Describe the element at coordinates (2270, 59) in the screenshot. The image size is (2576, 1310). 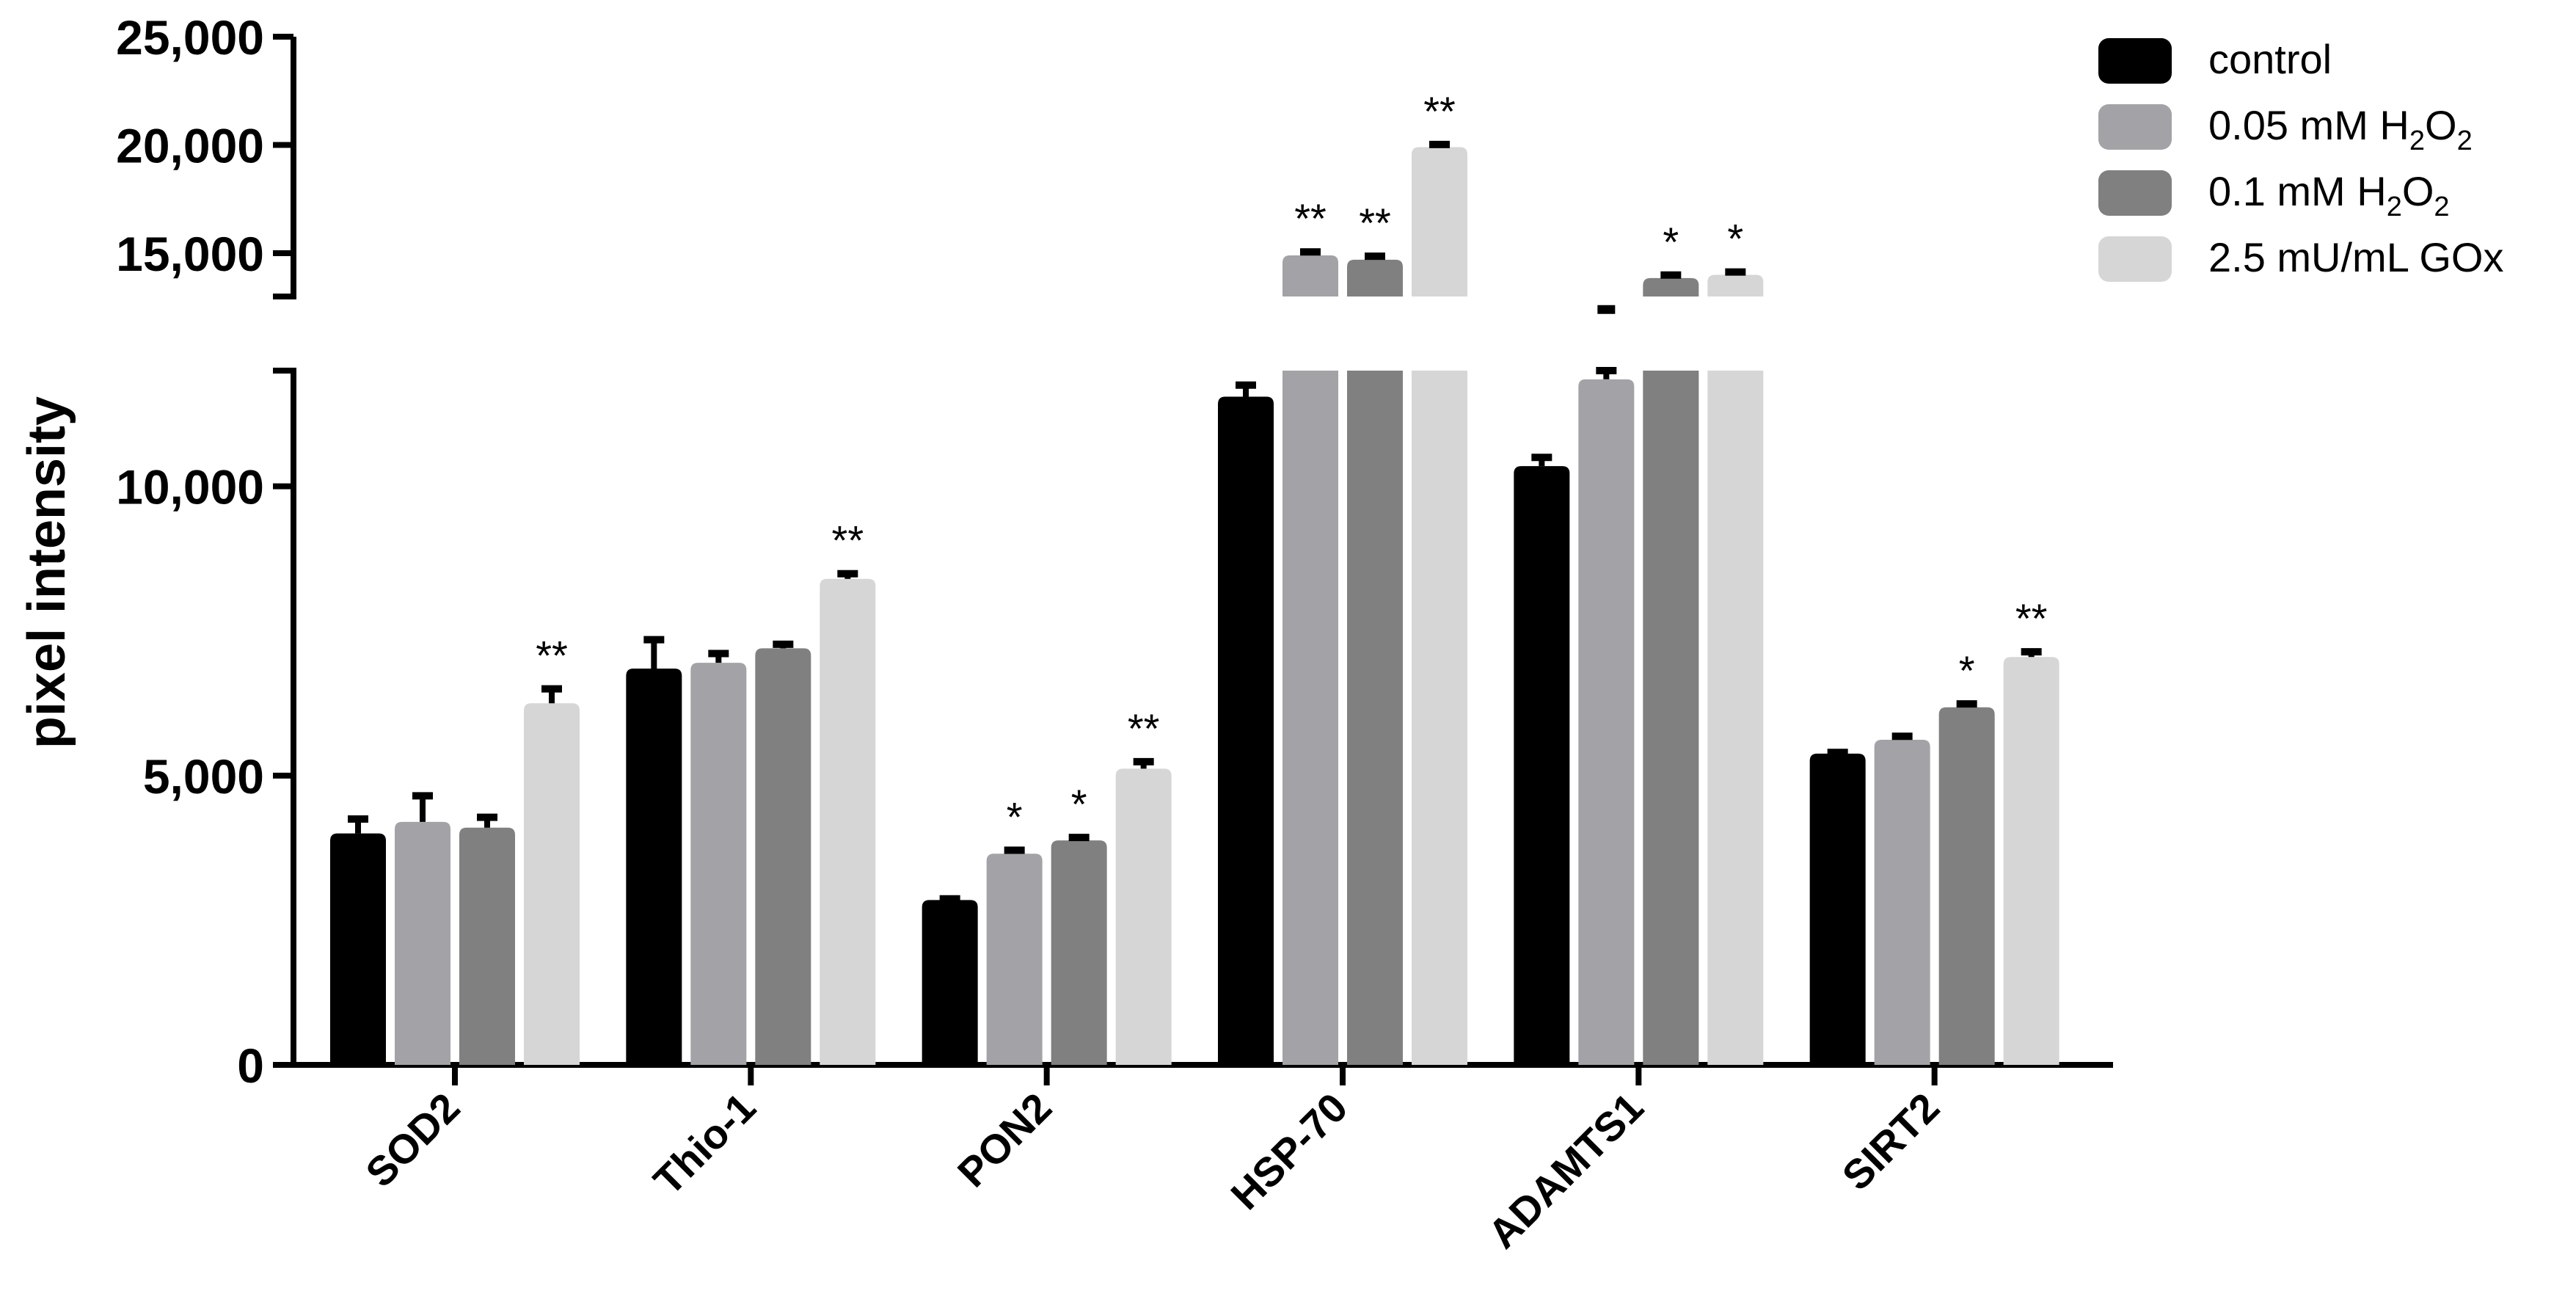
I see `legend-label: control` at that location.